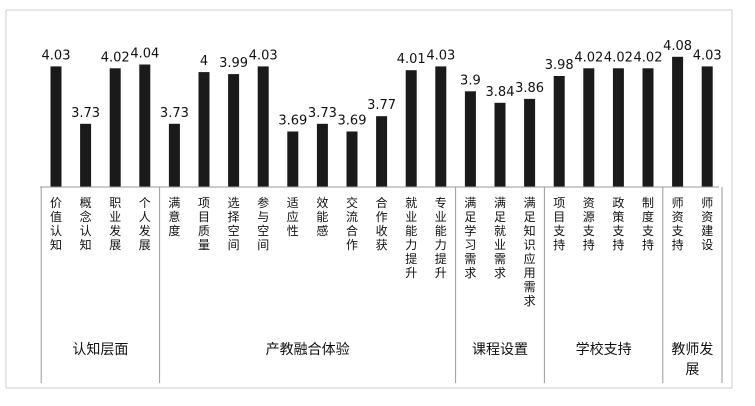  Describe the element at coordinates (692, 360) in the screenshot. I see `group-label: 教师发展` at that location.